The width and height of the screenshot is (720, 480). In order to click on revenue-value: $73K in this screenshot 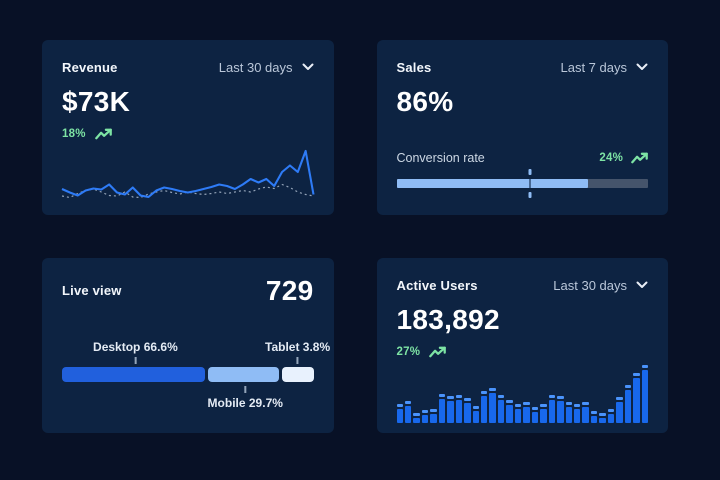, I will do `click(96, 101)`.